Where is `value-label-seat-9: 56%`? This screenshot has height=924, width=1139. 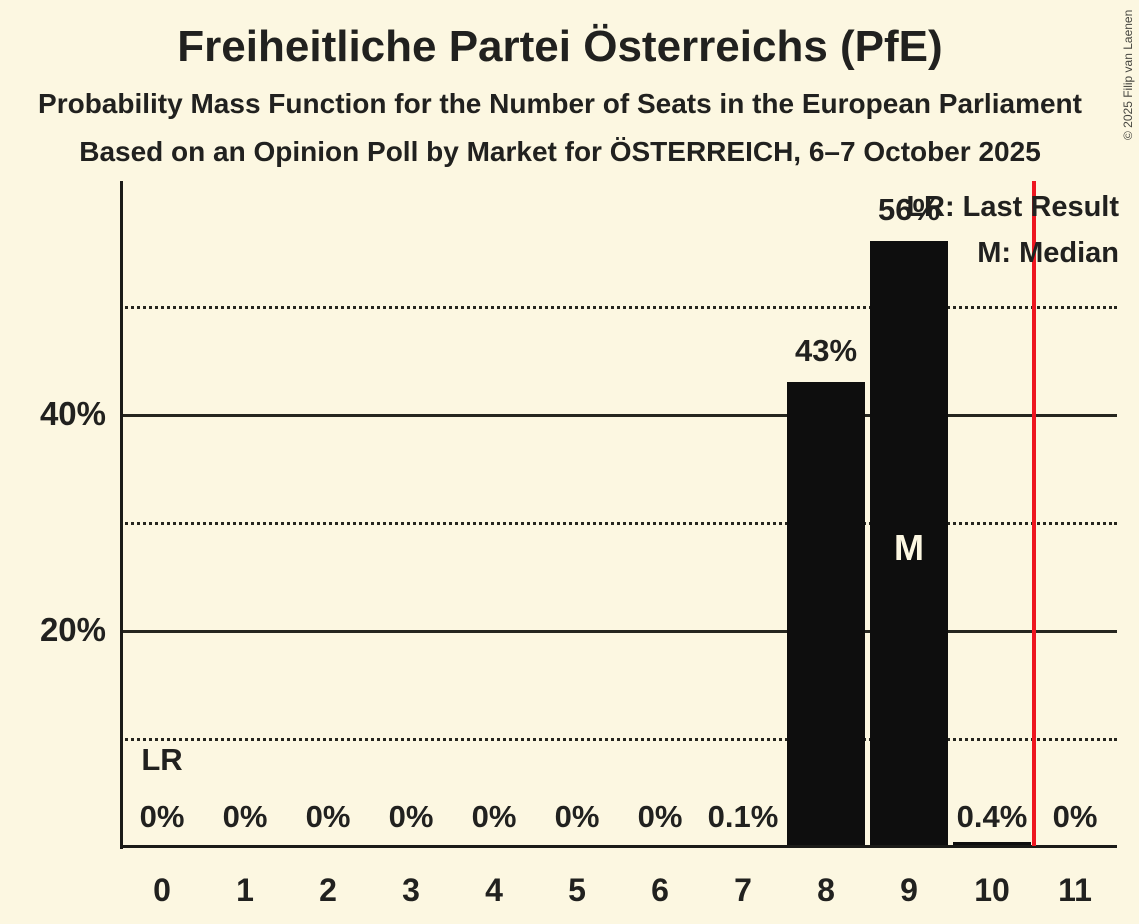
value-label-seat-9: 56% is located at coordinates (909, 209).